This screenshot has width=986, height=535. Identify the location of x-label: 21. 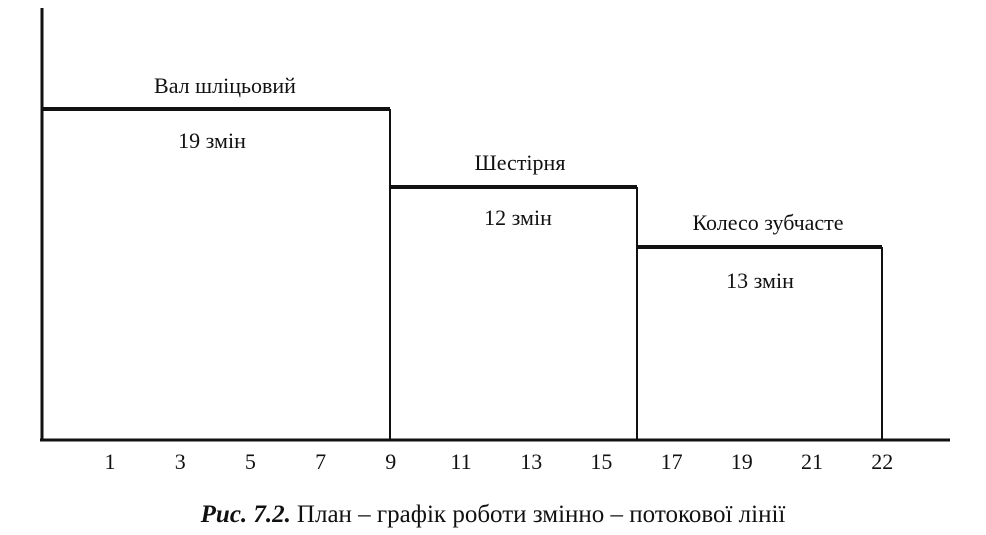
(812, 461).